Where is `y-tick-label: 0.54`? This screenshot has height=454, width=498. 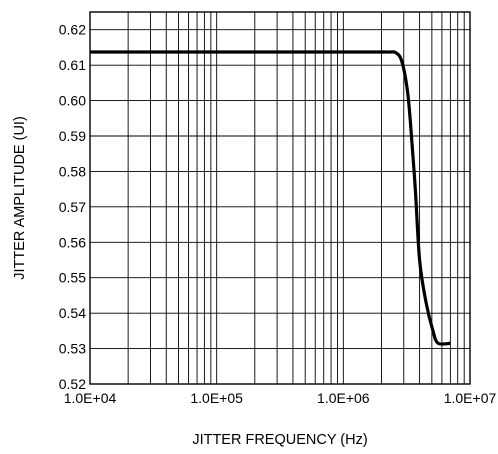
y-tick-label: 0.54 is located at coordinates (72, 313).